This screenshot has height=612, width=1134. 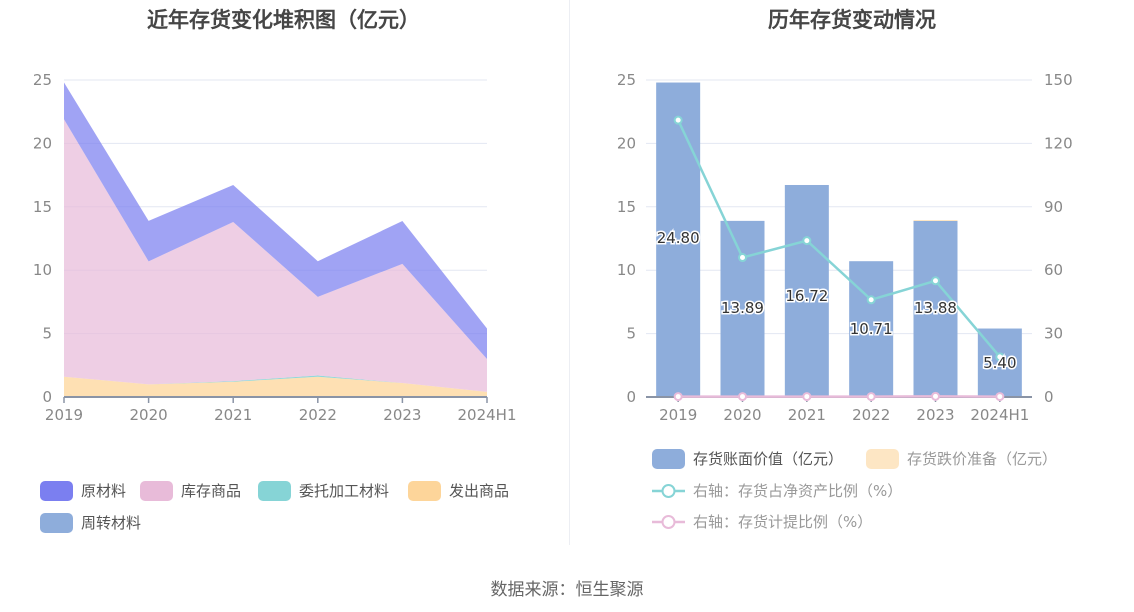 What do you see at coordinates (1053, 334) in the screenshot?
I see `y-right-tick-label: 30` at bounding box center [1053, 334].